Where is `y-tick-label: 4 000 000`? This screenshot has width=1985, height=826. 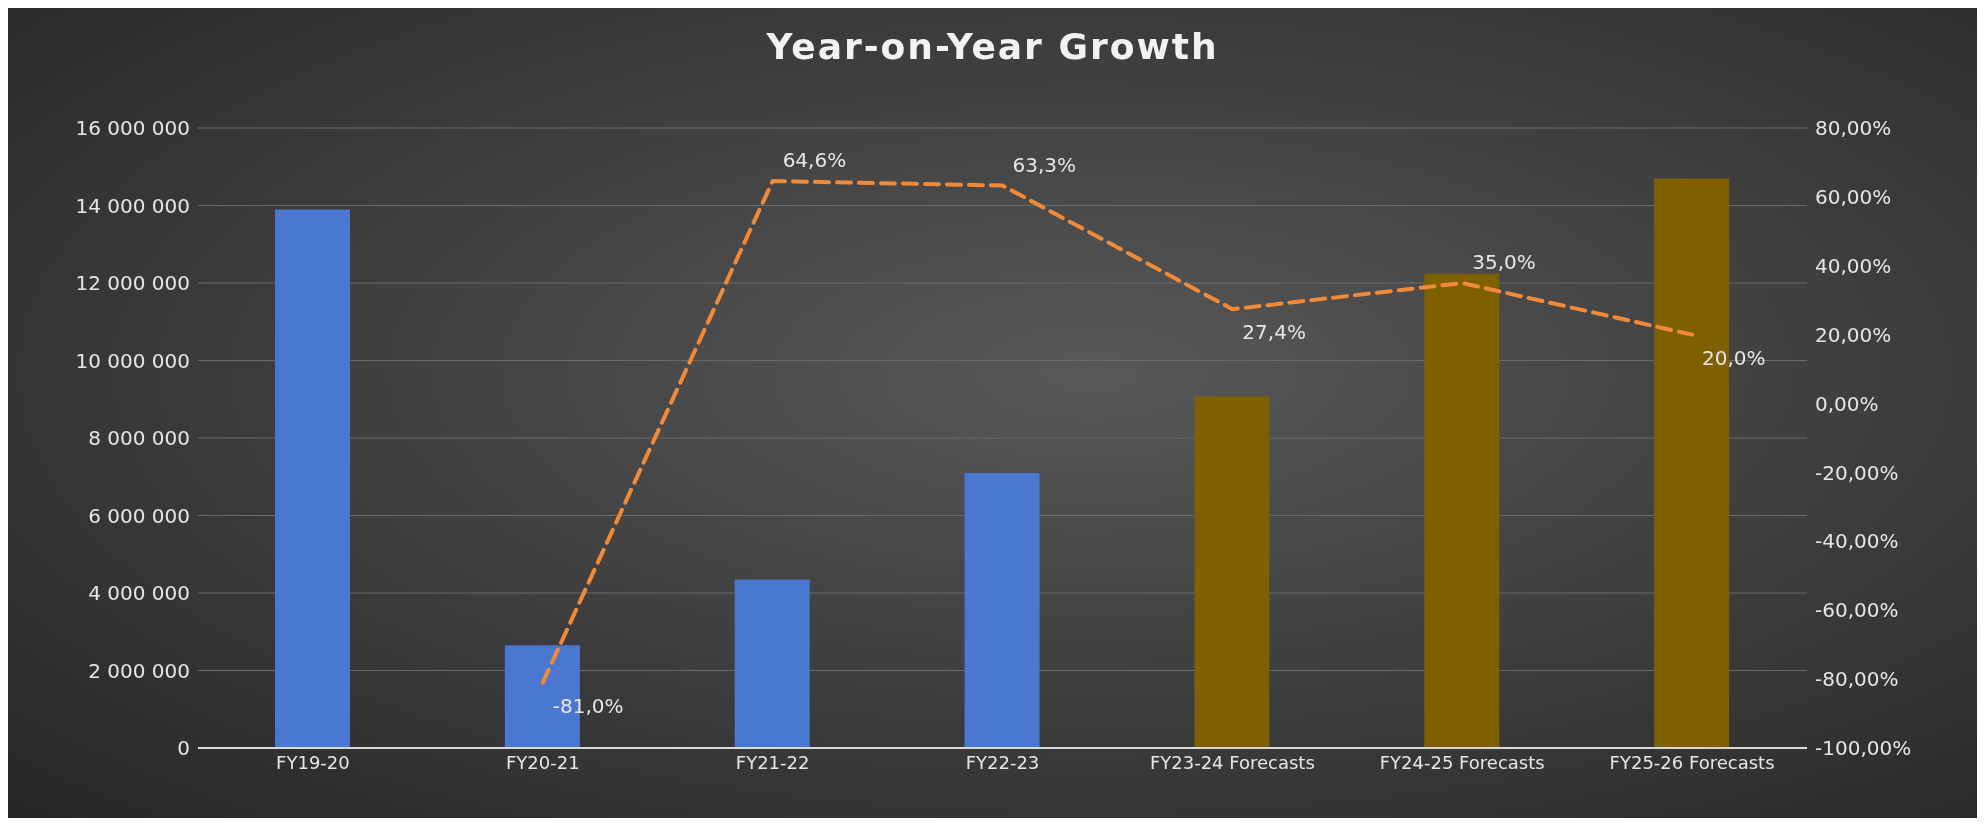
y-tick-label: 4 000 000 is located at coordinates (139, 593).